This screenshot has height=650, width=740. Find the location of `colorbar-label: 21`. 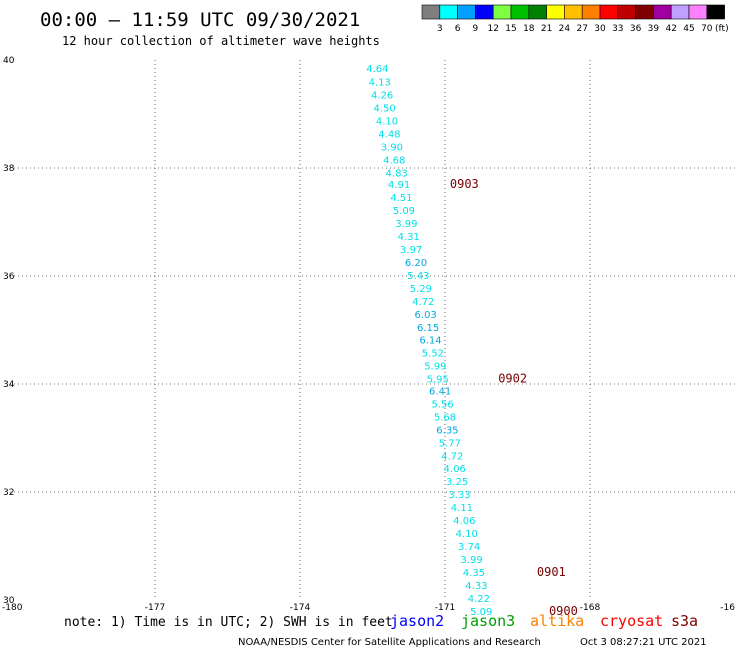

colorbar-label: 21 is located at coordinates (546, 29).